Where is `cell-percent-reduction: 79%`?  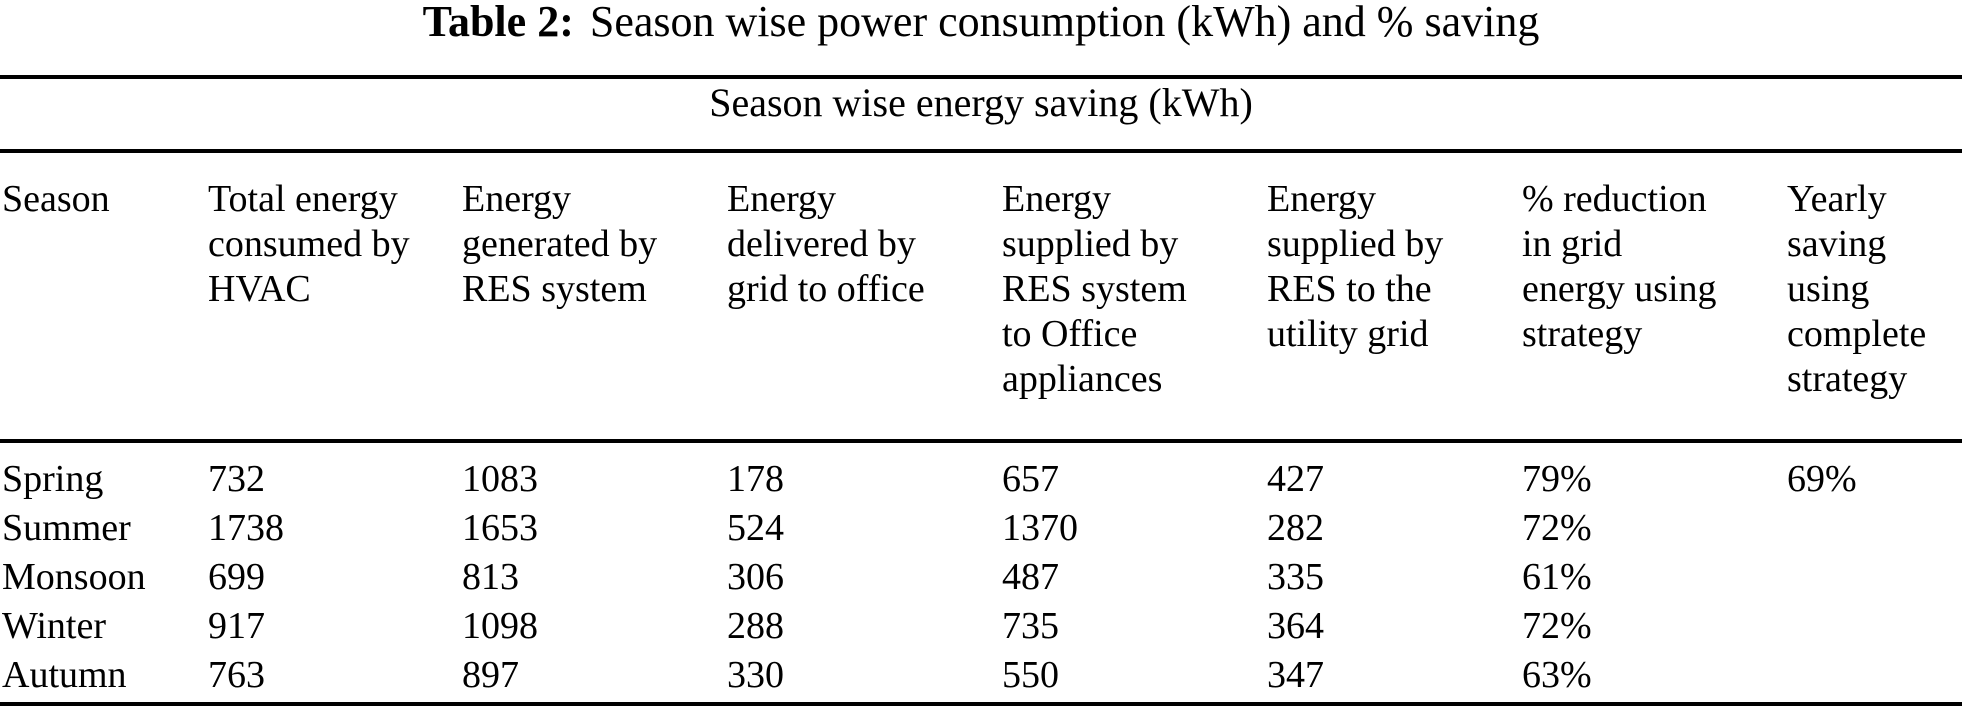
cell-percent-reduction: 79% is located at coordinates (1557, 479).